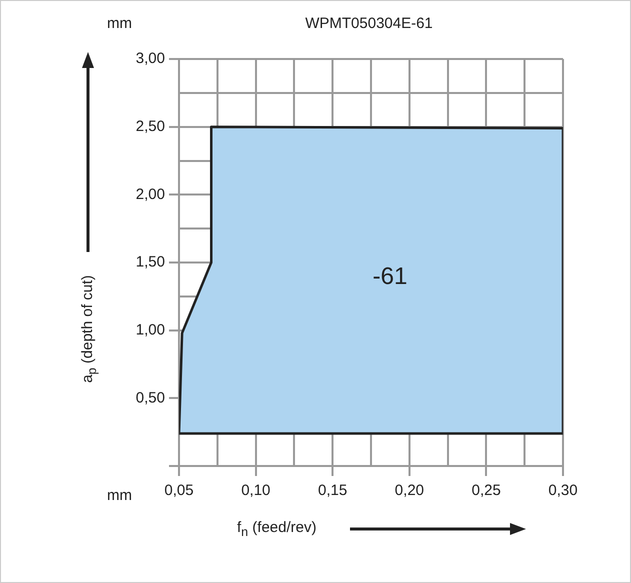 Image resolution: width=631 pixels, height=583 pixels. What do you see at coordinates (409, 491) in the screenshot?
I see `x-tick-label: 0,20` at bounding box center [409, 491].